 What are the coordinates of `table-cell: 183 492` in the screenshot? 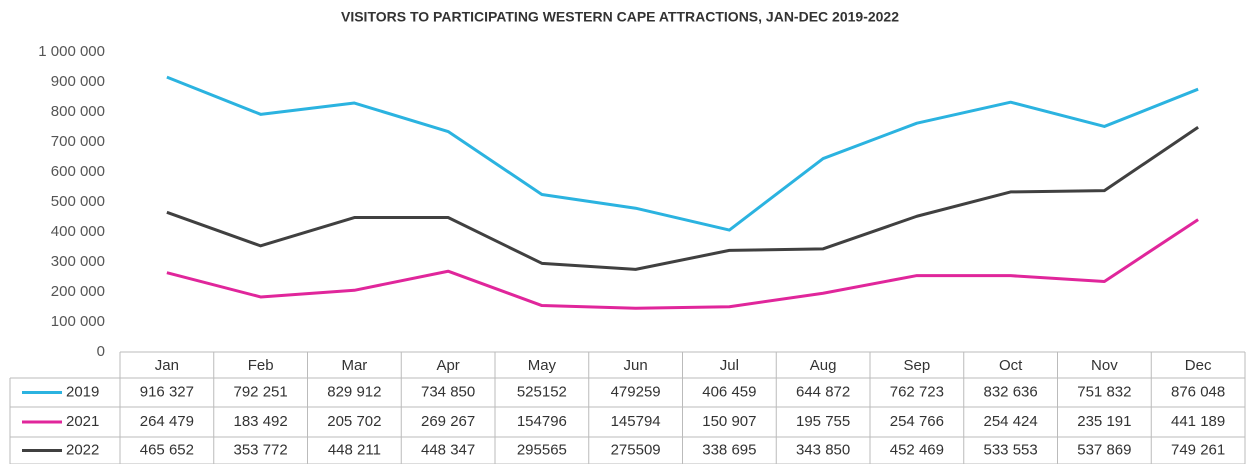 It's located at (261, 421).